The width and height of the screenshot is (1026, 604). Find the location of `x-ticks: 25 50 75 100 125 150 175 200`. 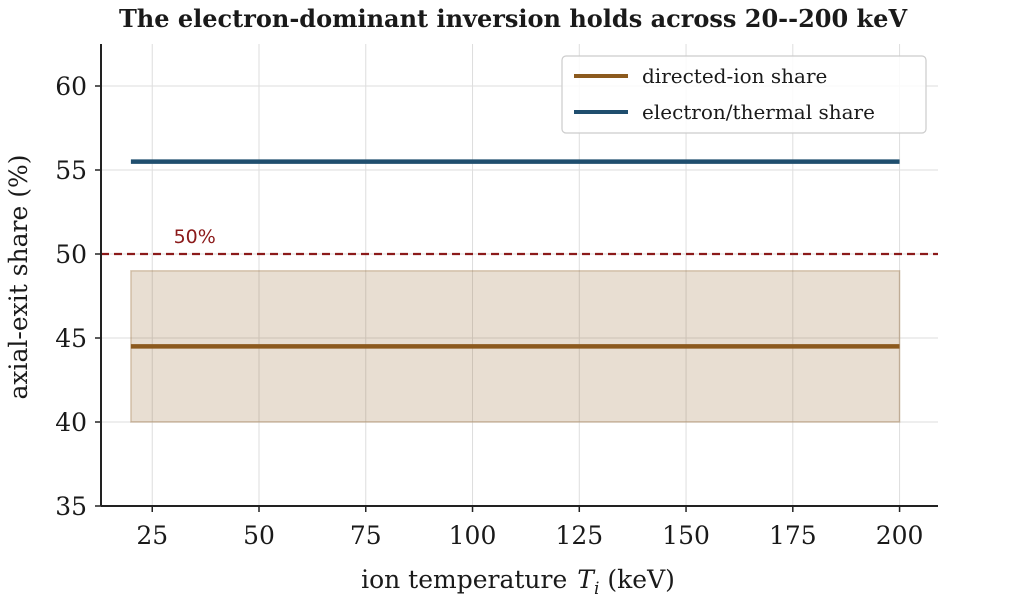

x-ticks: 25 50 75 100 125 150 175 200 is located at coordinates (529, 528).